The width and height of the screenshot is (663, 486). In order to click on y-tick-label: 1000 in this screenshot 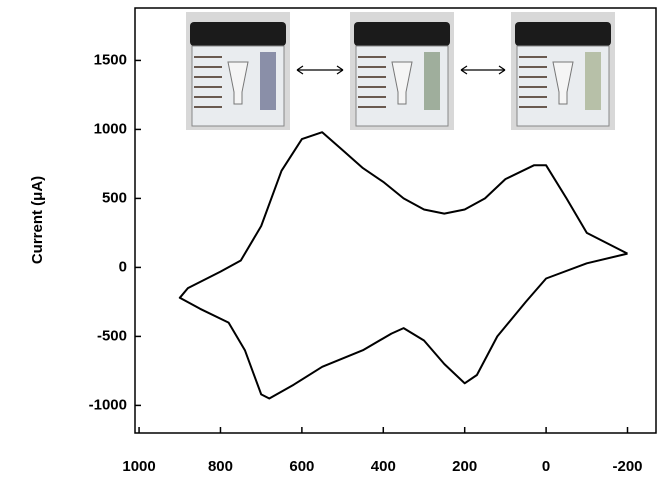, I will do `click(110, 128)`.